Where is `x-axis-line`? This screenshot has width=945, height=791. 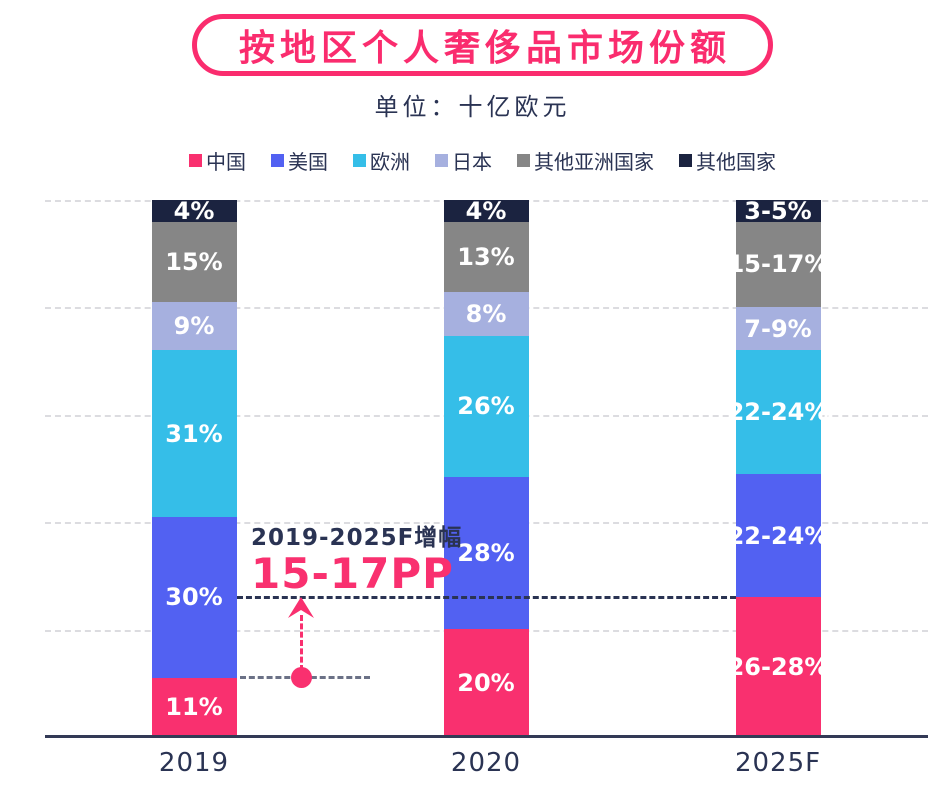
x-axis-line is located at coordinates (486, 736).